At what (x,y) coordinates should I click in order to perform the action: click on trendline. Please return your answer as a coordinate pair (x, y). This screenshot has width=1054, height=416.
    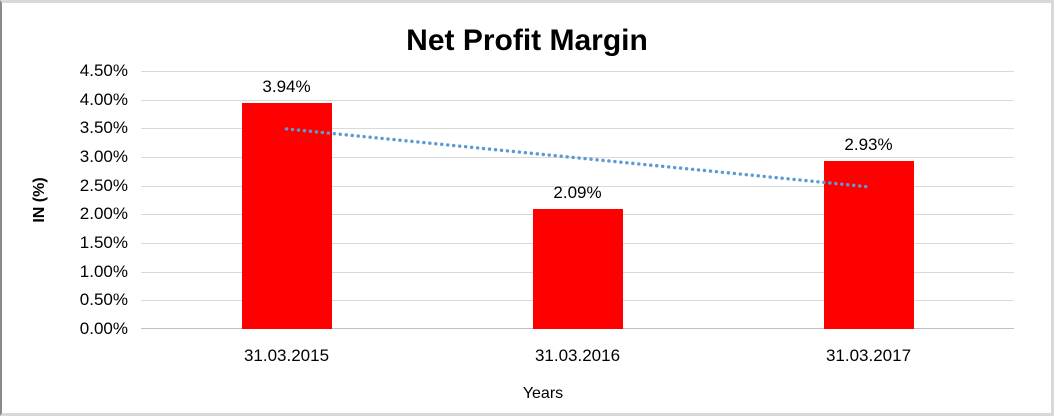
    Looking at the image, I should click on (577, 158).